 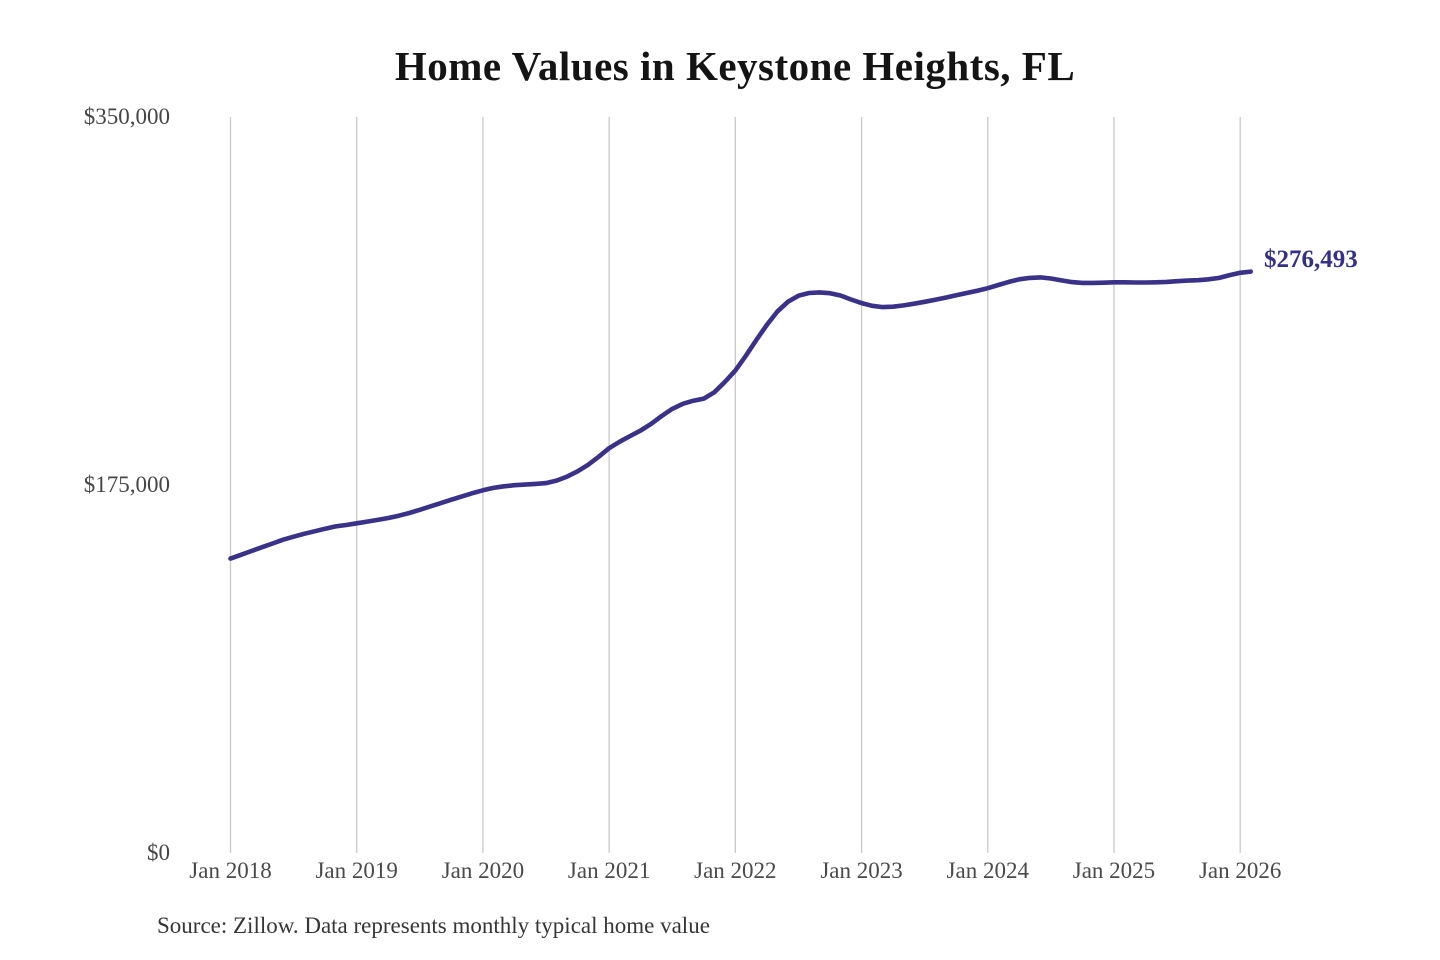 What do you see at coordinates (483, 870) in the screenshot?
I see `x-tick-label: Jan 2020` at bounding box center [483, 870].